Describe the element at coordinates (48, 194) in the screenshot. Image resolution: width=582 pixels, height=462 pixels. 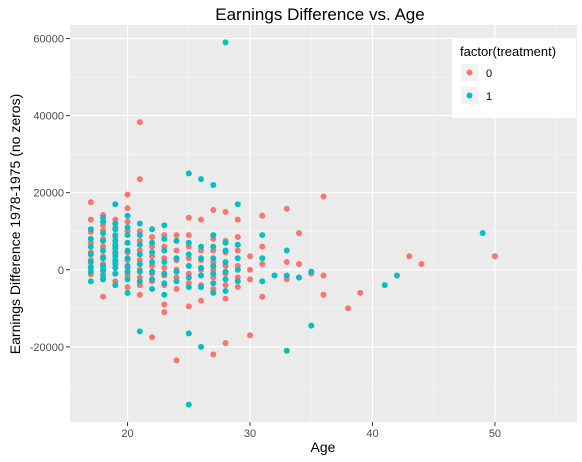
I see `y-tick-label: 20000` at that location.